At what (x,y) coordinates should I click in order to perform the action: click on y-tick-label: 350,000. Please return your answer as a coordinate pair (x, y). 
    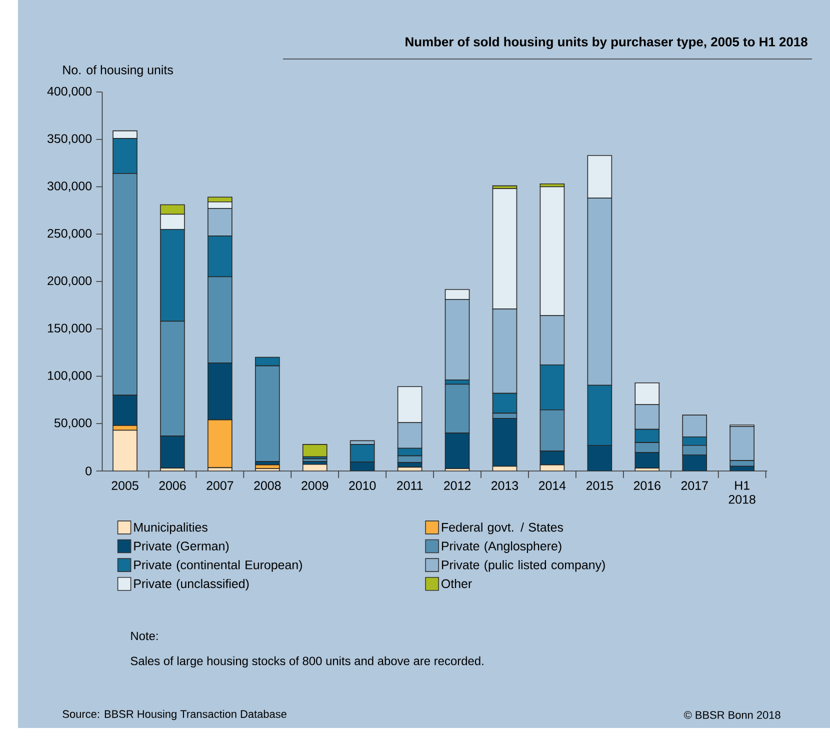
    Looking at the image, I should click on (69, 139).